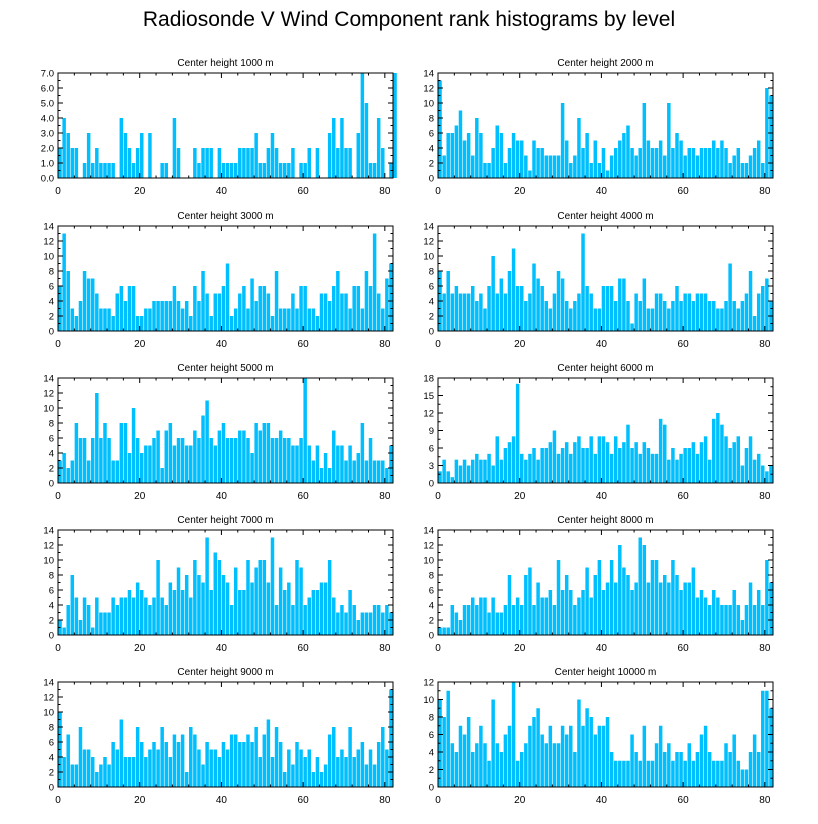  Describe the element at coordinates (47, 134) in the screenshot. I see `y-tick-label: 3.0` at that location.